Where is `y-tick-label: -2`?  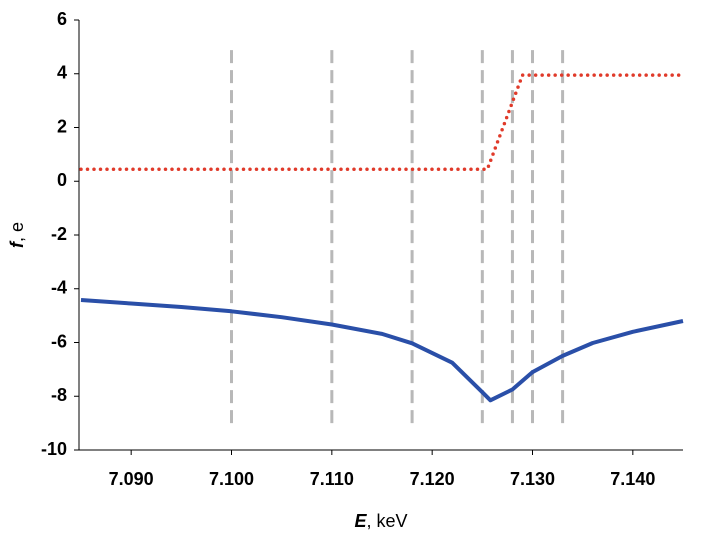
y-tick-label: -2 is located at coordinates (59, 234).